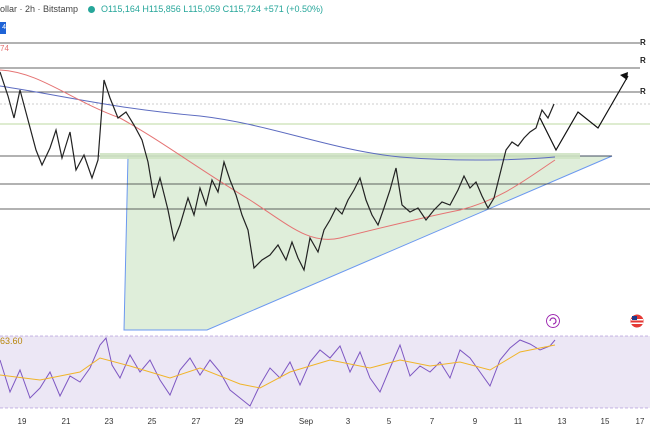 The height and width of the screenshot is (430, 650). Describe the element at coordinates (39, 9) in the screenshot. I see `symbol-title: ollar · 2h · Bitstamp` at that location.